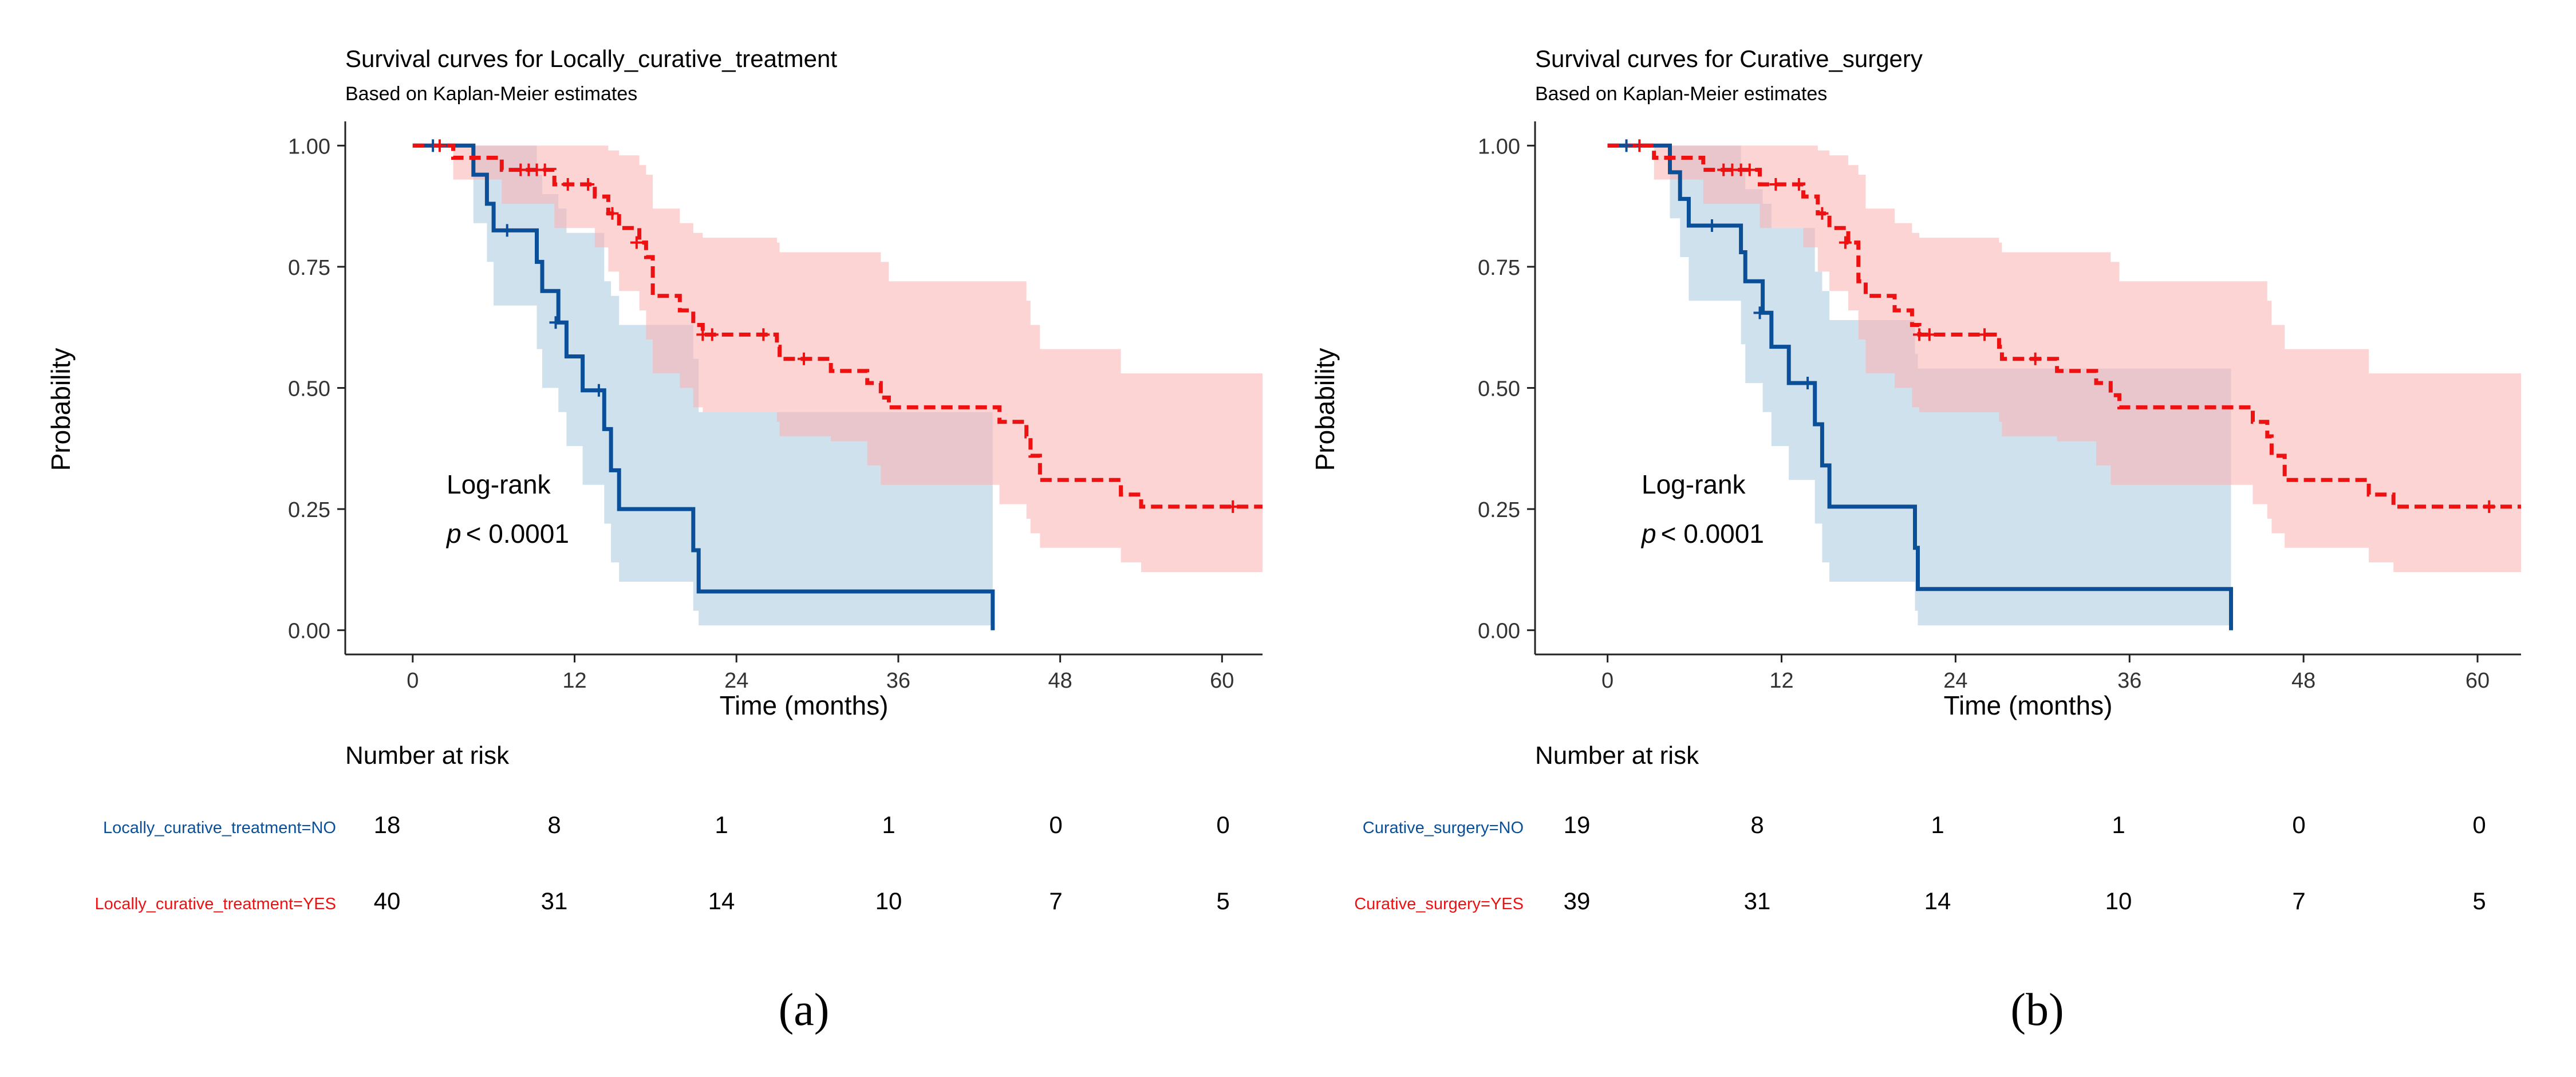  Describe the element at coordinates (1439, 904) in the screenshot. I see `risk-row-label-yes: Curative_surgery=YES` at that location.